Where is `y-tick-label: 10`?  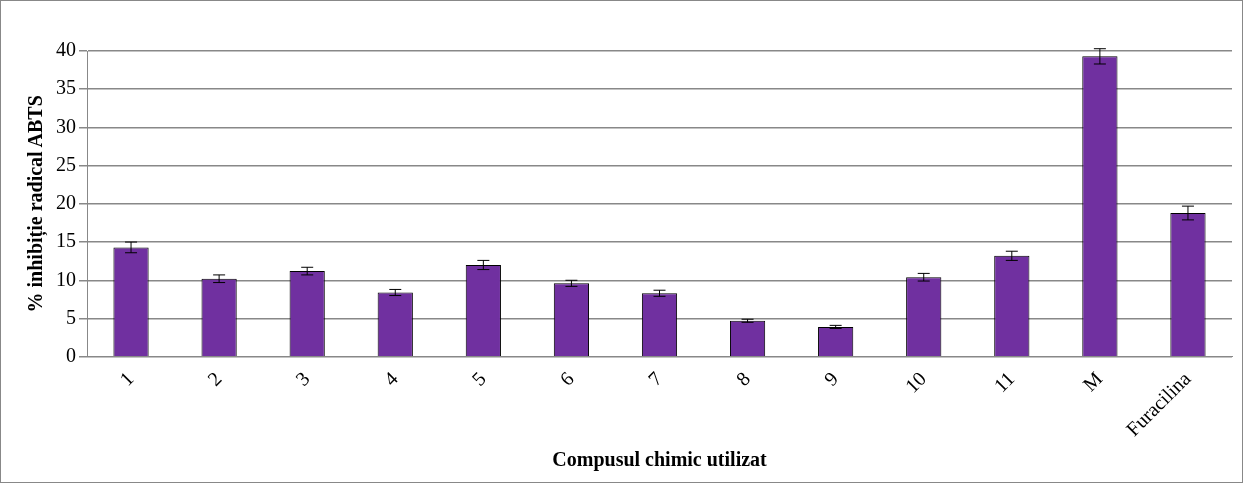 y-tick-label: 10 is located at coordinates (66, 278).